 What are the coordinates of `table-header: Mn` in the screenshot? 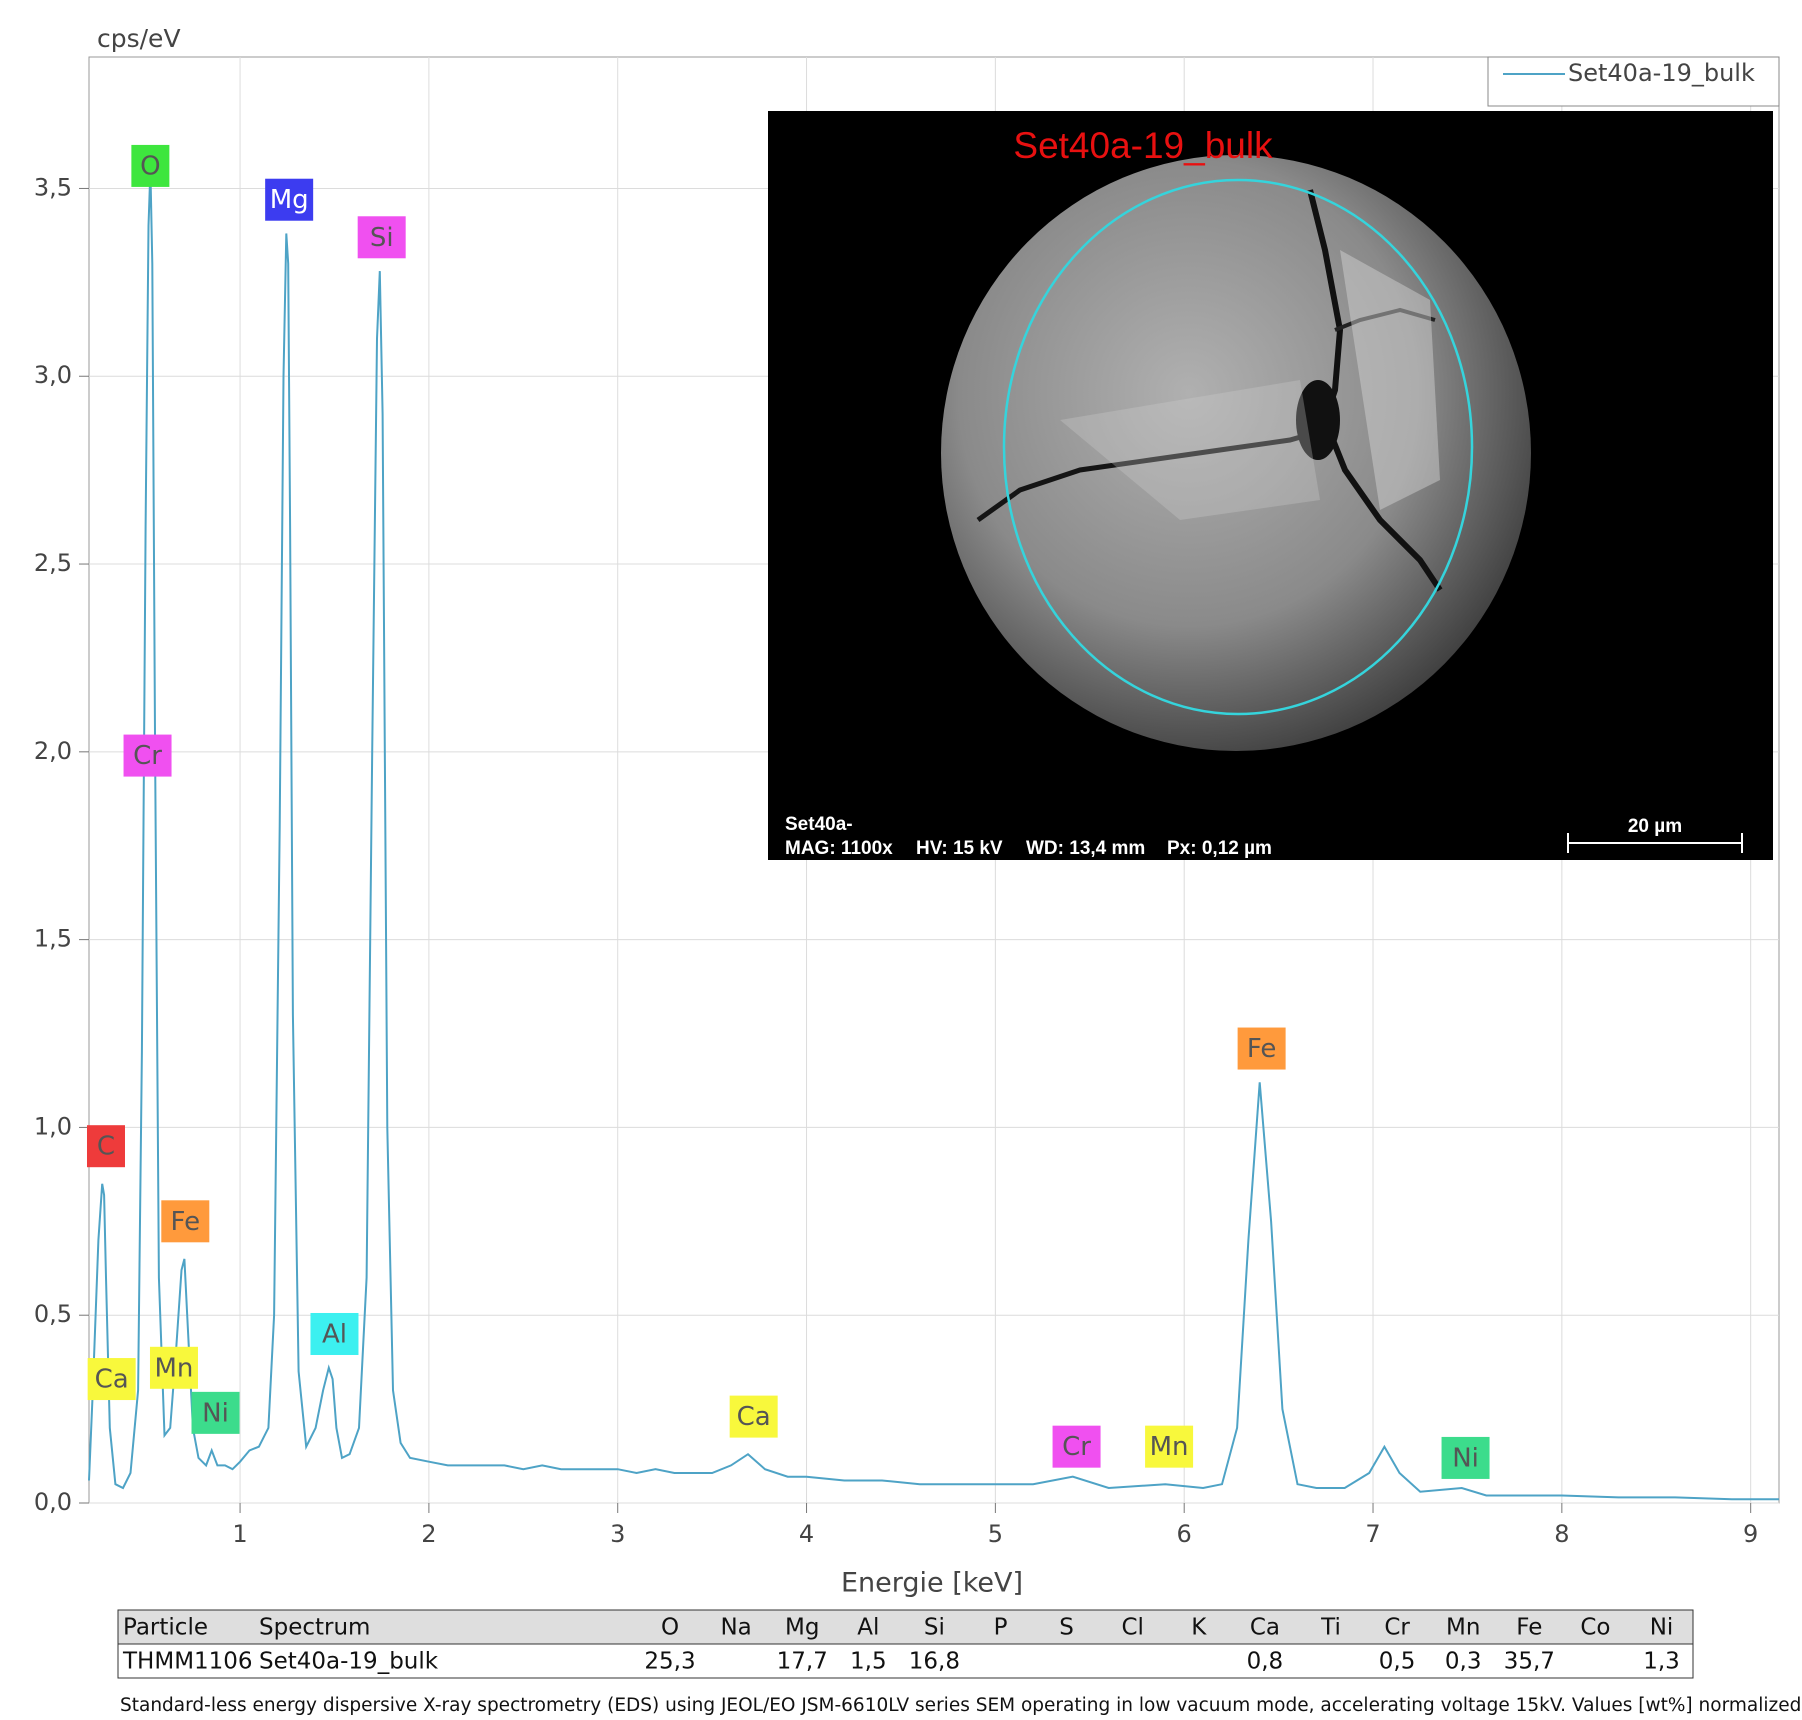 It's located at (1463, 1628).